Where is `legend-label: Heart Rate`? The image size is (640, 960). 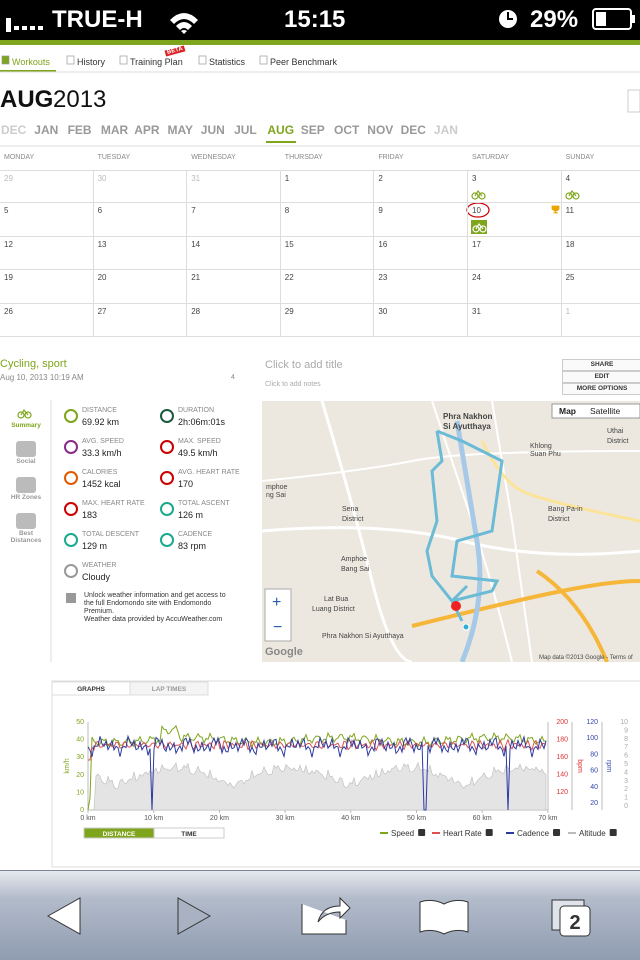
legend-label: Heart Rate is located at coordinates (462, 833).